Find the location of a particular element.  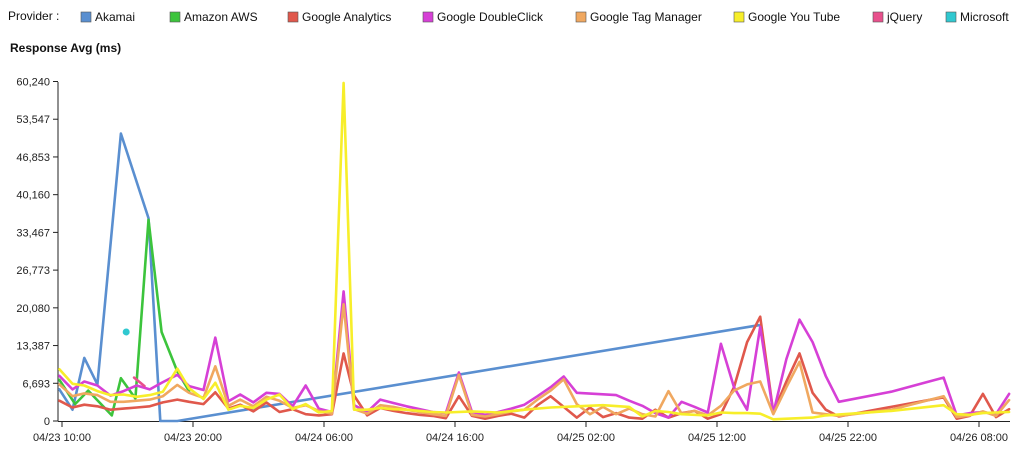

legend-label-jquery: jQuery is located at coordinates (904, 17).